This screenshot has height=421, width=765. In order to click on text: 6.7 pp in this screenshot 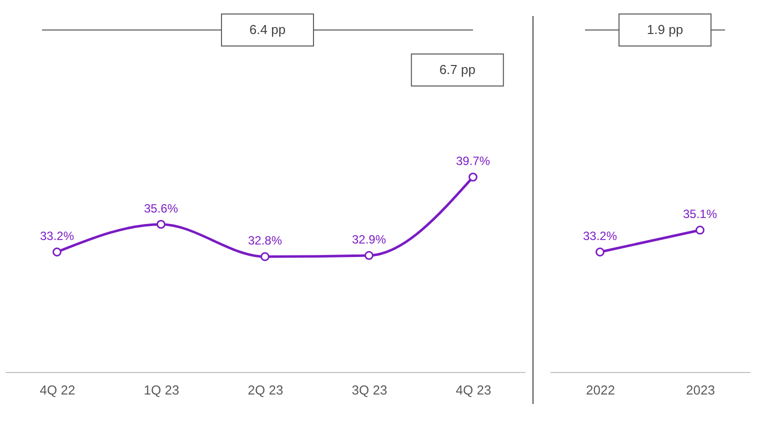, I will do `click(457, 69)`.